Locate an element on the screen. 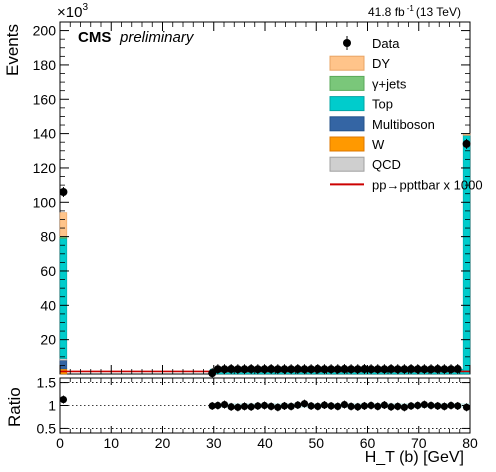 The image size is (496, 472). legend-label-dy: DY is located at coordinates (381, 63).